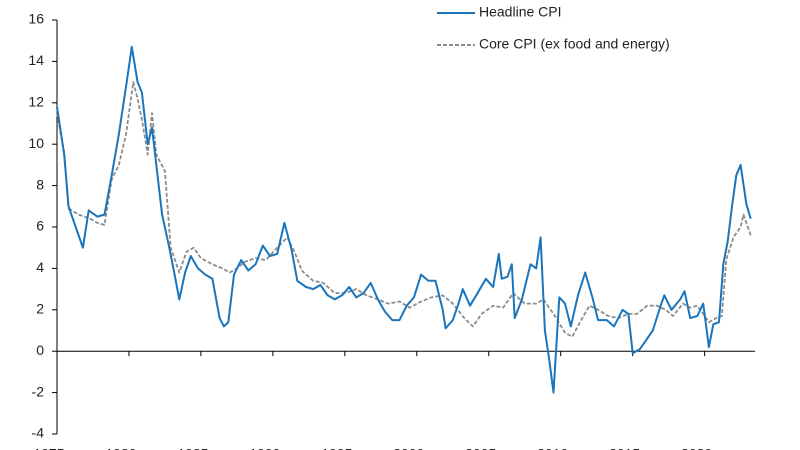 The image size is (800, 450). What do you see at coordinates (552, 448) in the screenshot?
I see `x-tick-label: 2010` at bounding box center [552, 448].